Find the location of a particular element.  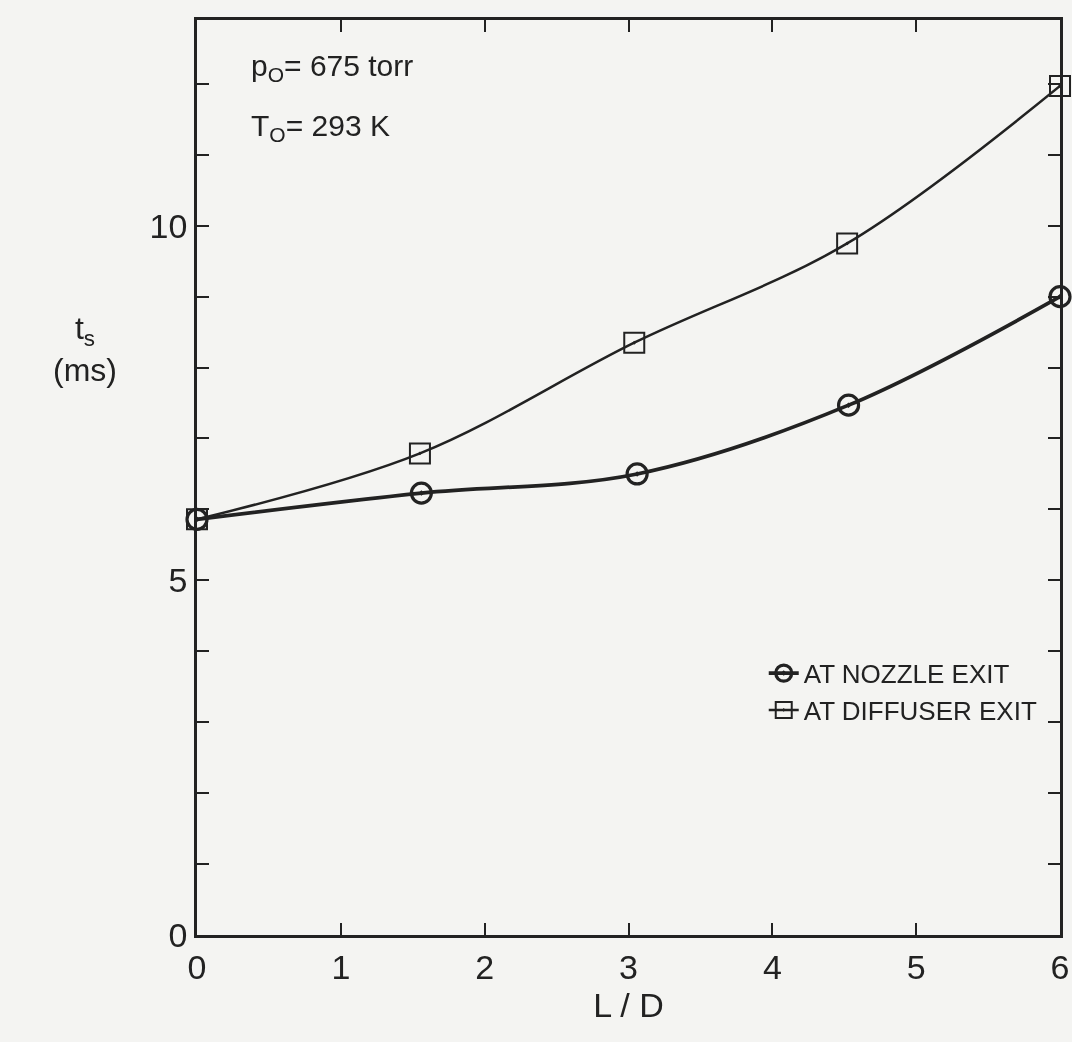

x-tick-label: 4 is located at coordinates (772, 966).